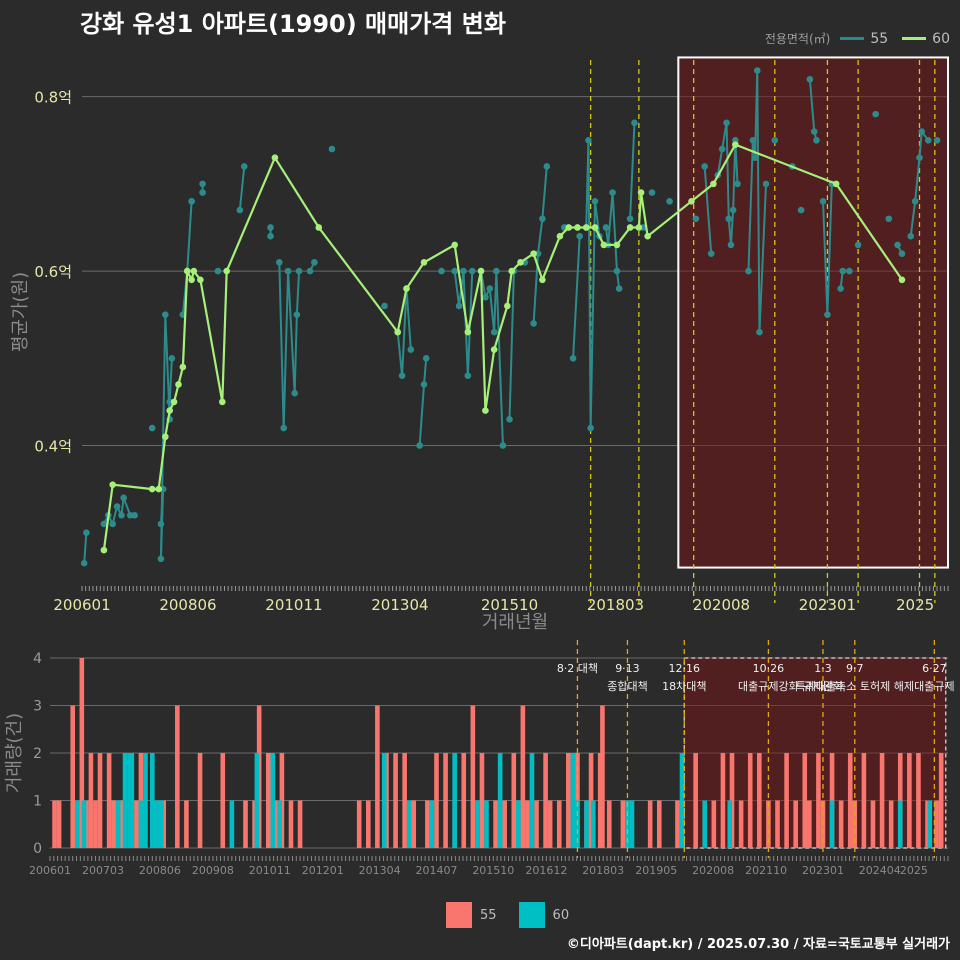 Image resolution: width=960 pixels, height=960 pixels. I want to click on policy-label: 9·7, so click(855, 668).